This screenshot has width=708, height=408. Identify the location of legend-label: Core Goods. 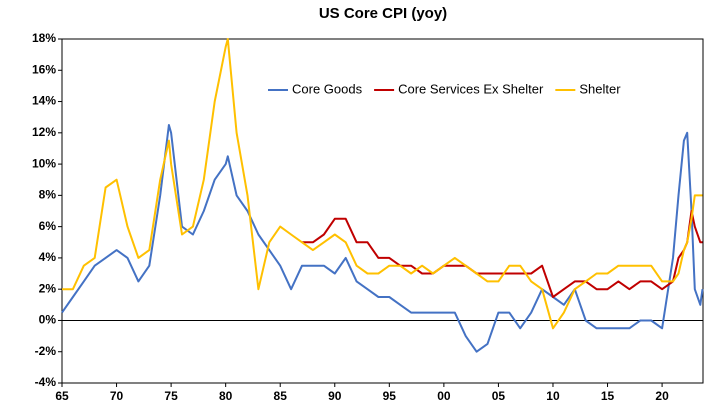
(327, 88).